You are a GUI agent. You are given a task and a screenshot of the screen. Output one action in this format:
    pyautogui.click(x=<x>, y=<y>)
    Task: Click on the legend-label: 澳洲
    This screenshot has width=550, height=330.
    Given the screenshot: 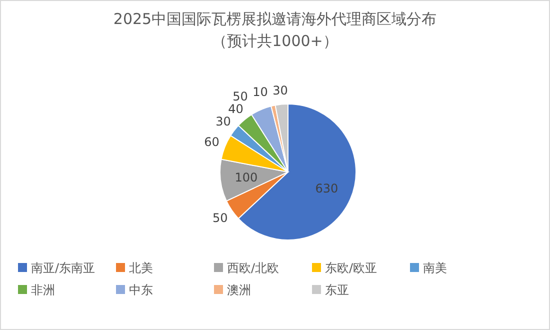 What is the action you would take?
    pyautogui.click(x=239, y=290)
    